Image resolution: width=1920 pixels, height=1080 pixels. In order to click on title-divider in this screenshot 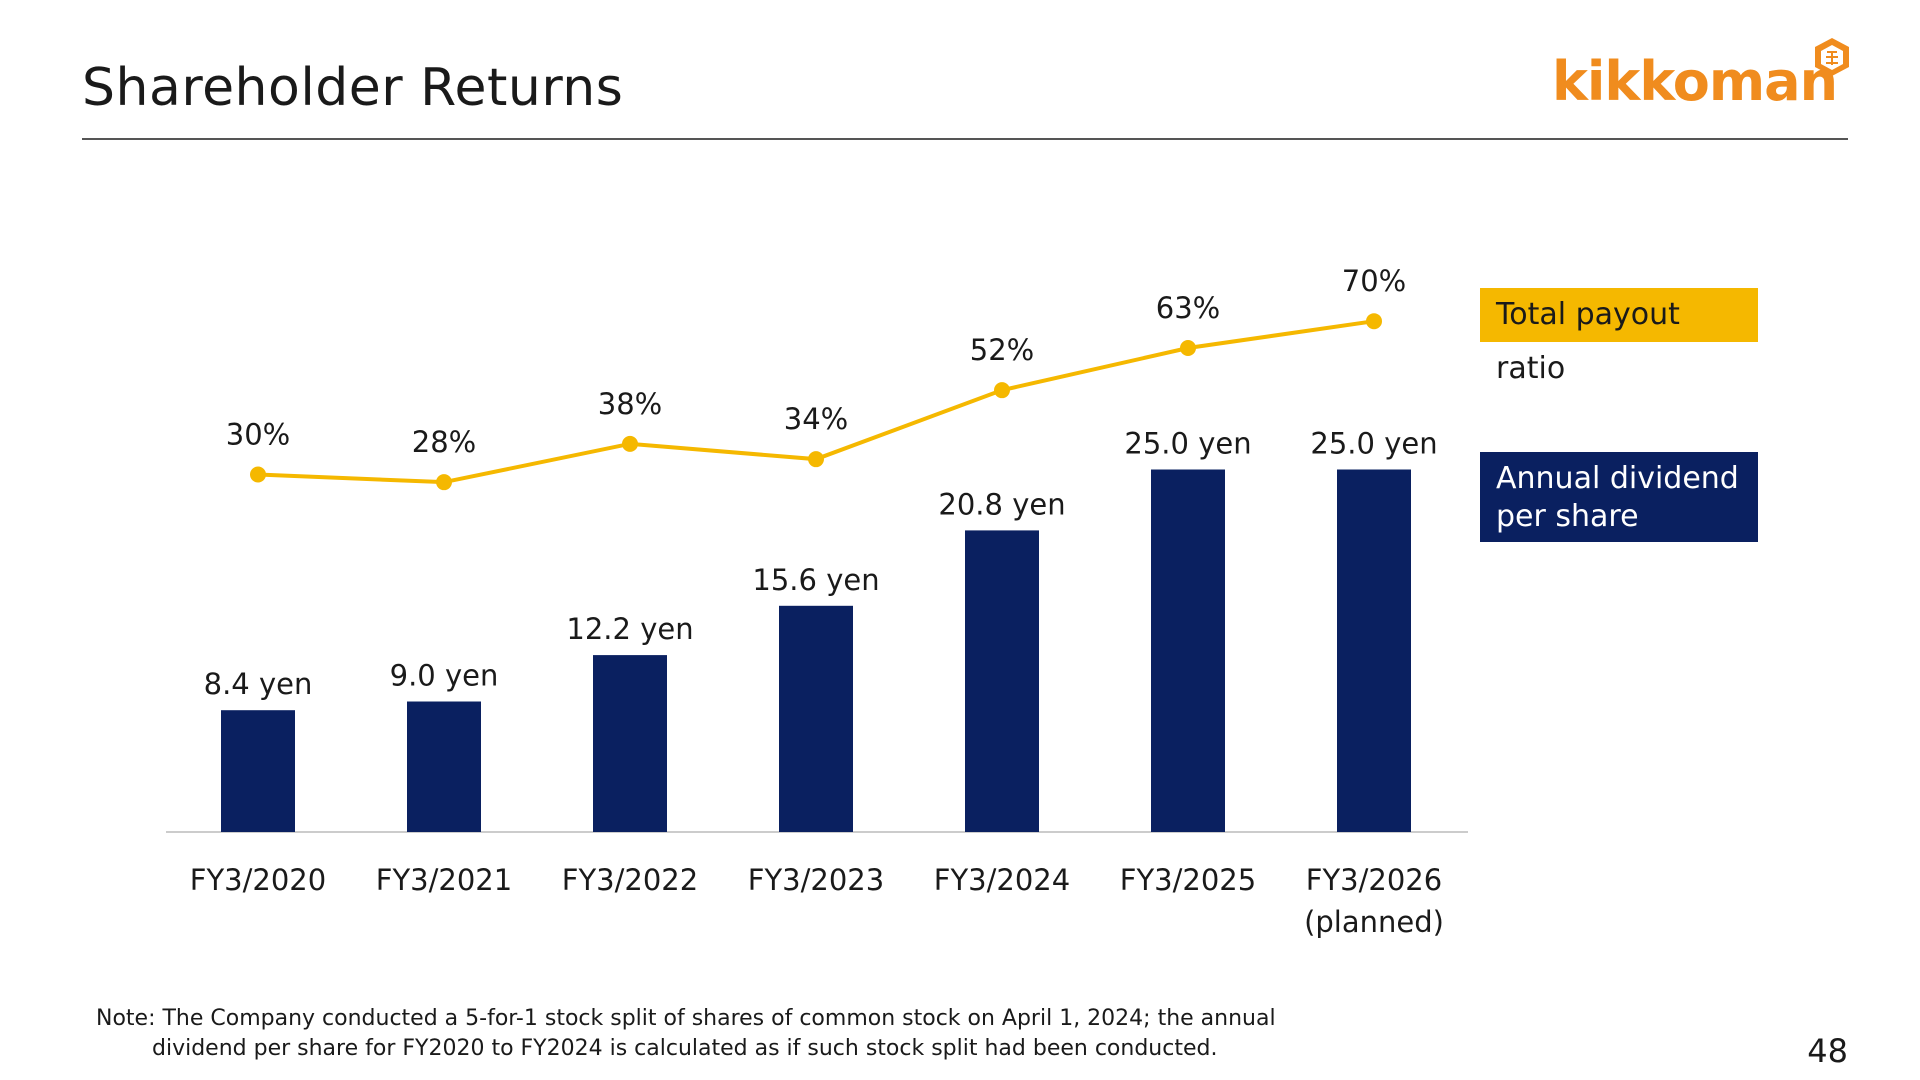, I will do `click(965, 139)`.